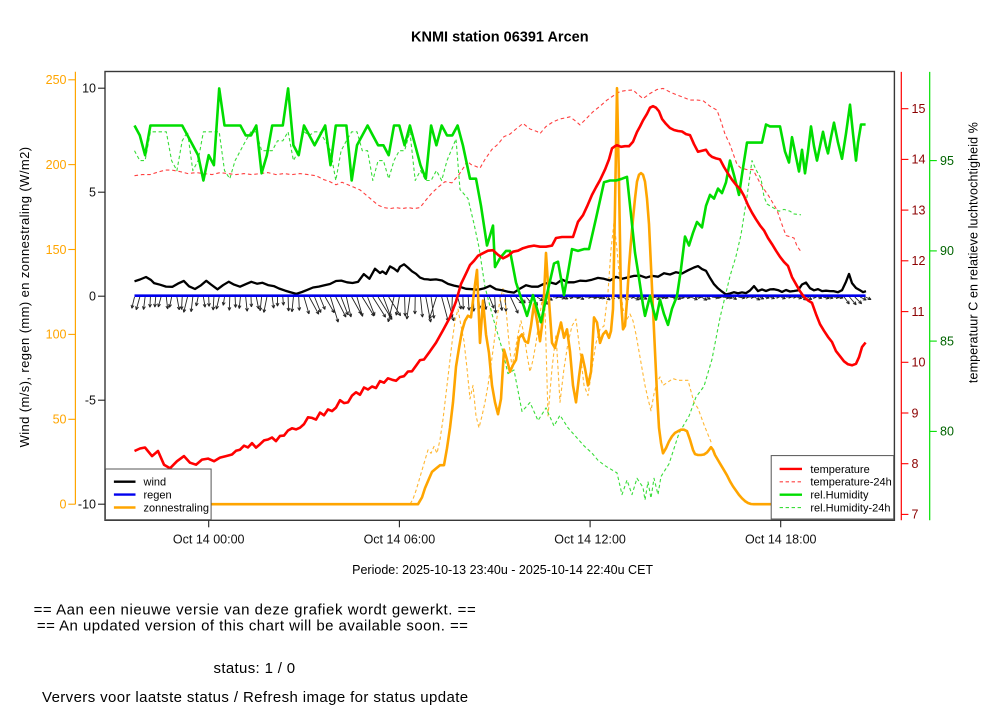 The width and height of the screenshot is (1000, 725). What do you see at coordinates (839, 470) in the screenshot?
I see `svg-text: temperature` at bounding box center [839, 470].